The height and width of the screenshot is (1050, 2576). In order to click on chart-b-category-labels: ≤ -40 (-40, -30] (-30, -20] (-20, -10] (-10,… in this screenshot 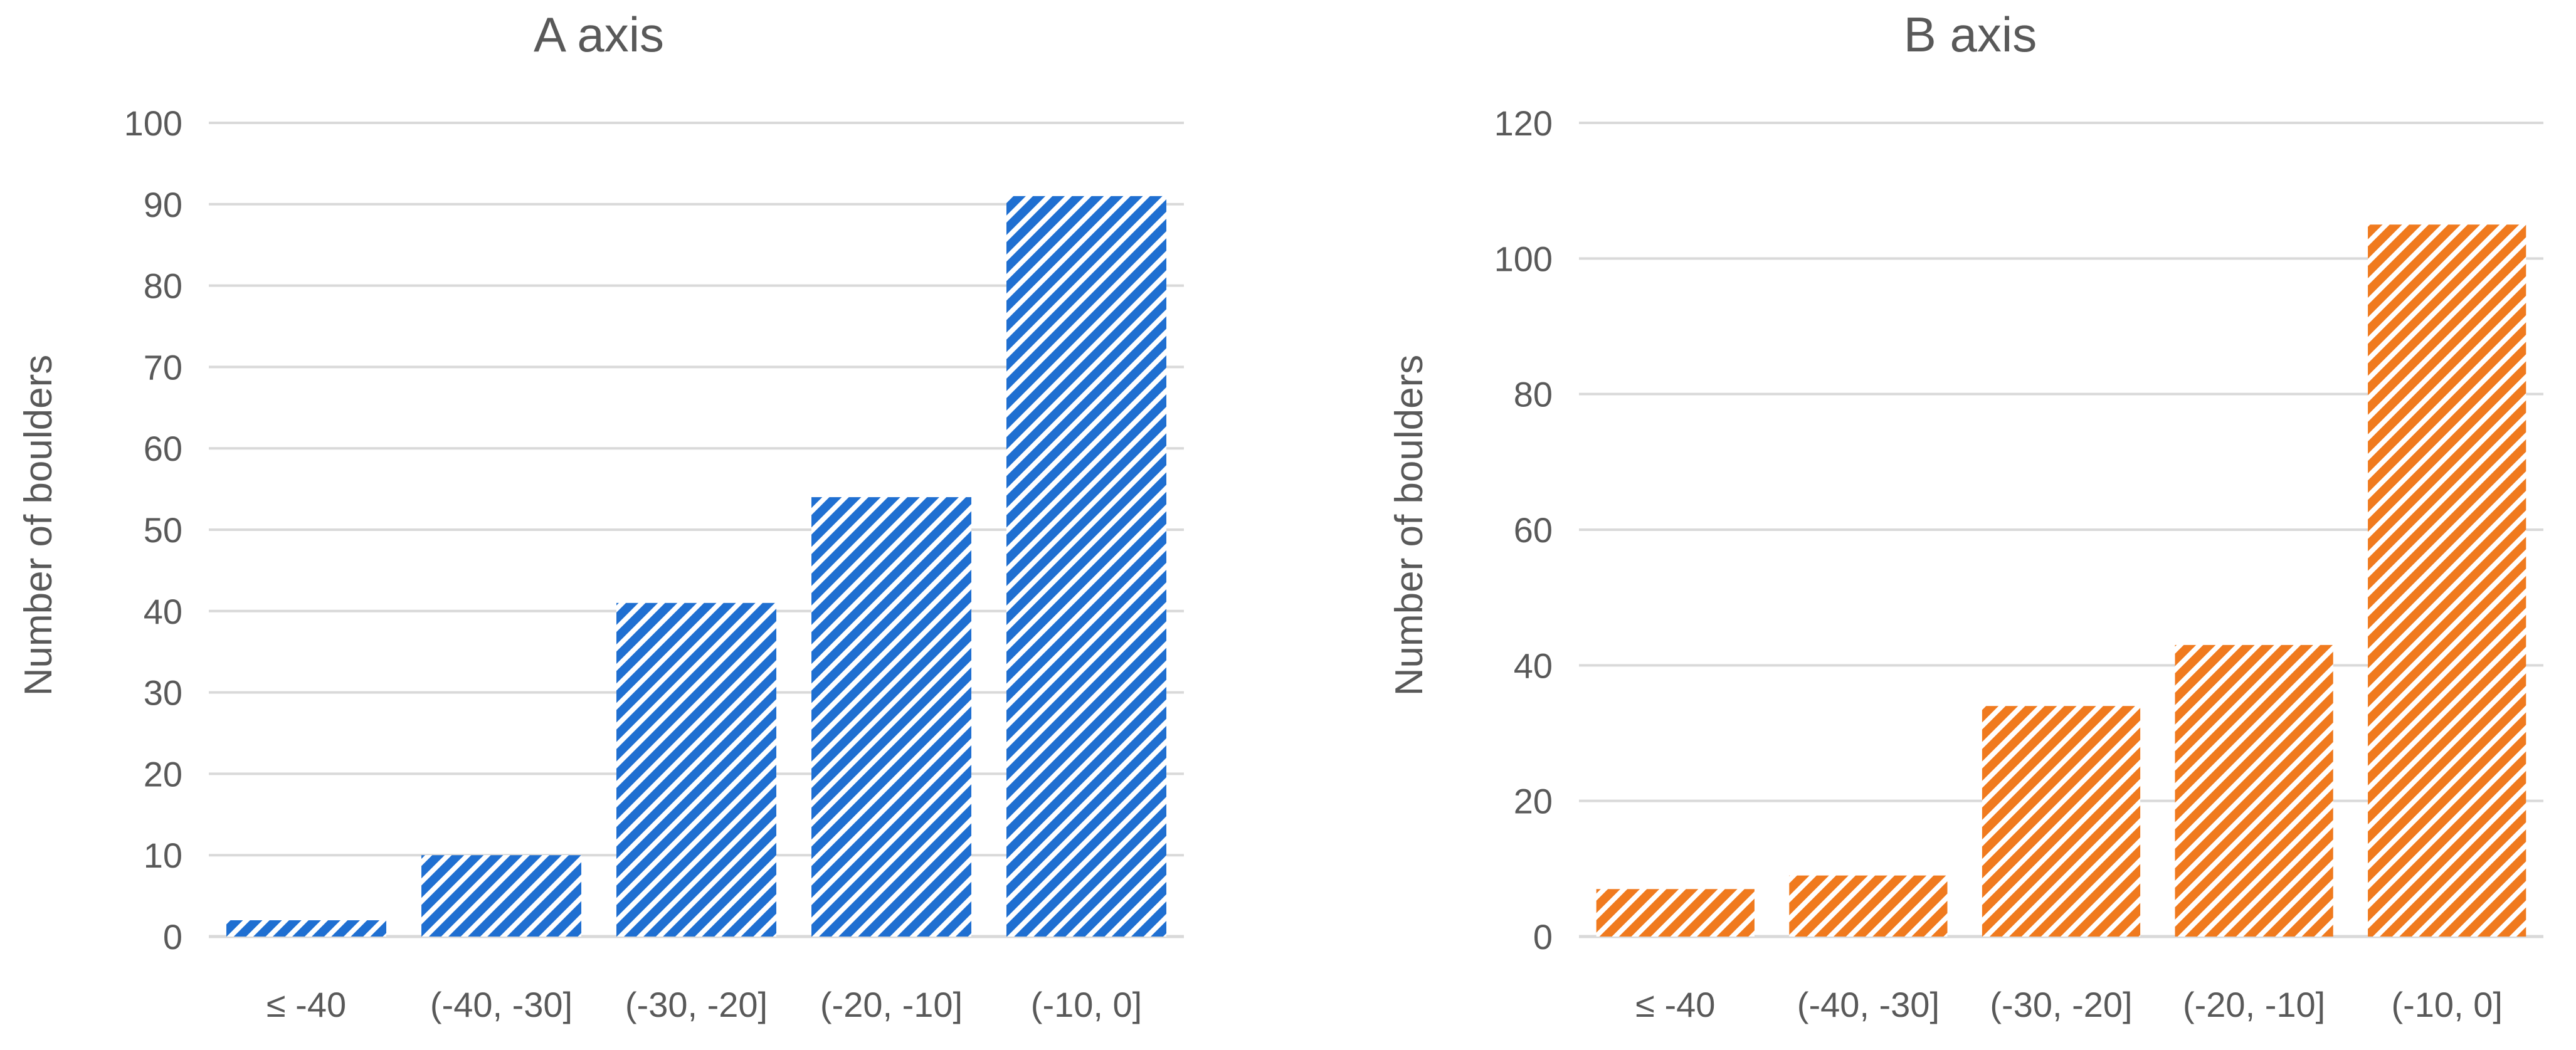, I will do `click(2069, 1005)`.